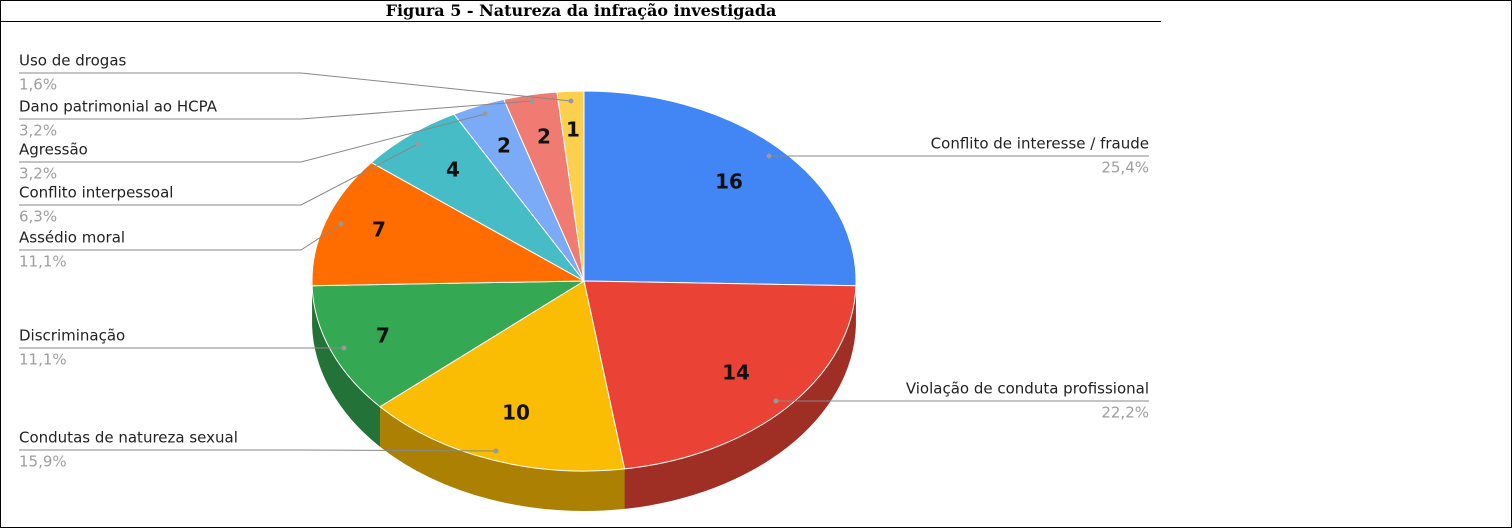  Describe the element at coordinates (729, 182) in the screenshot. I see `data-label: 16` at that location.